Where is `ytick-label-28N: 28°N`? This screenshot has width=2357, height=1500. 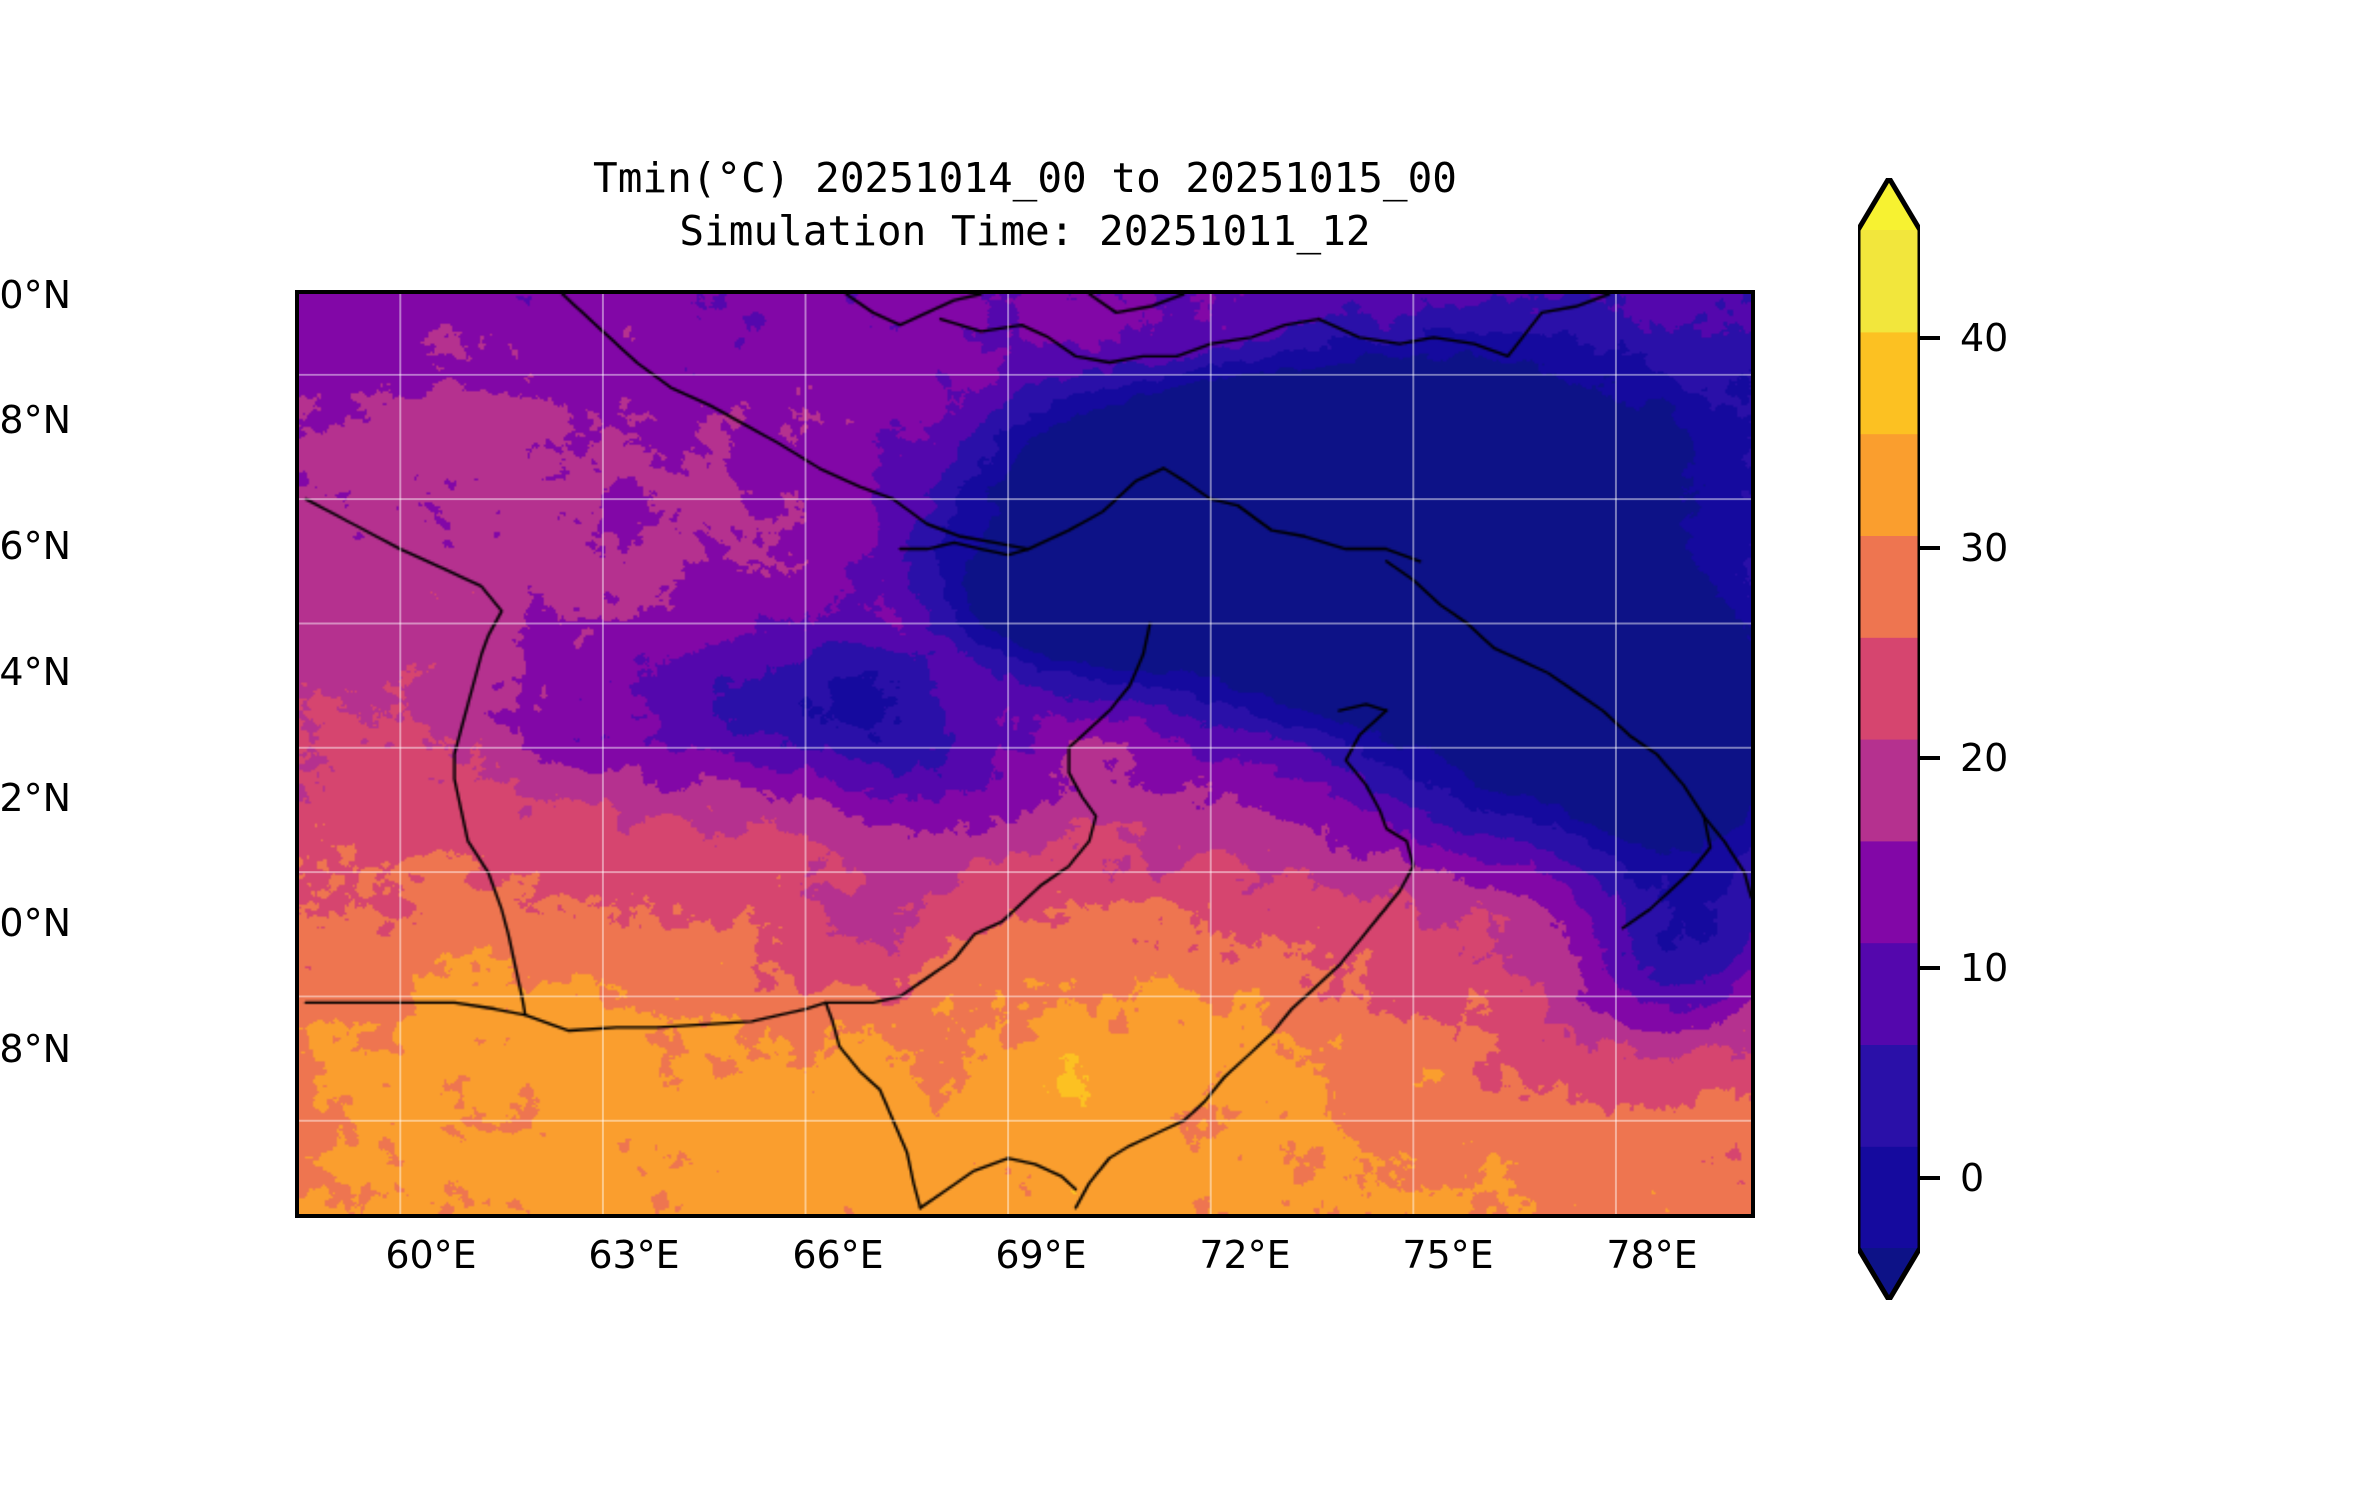 ytick-label-28N: 28°N is located at coordinates (35, 1049).